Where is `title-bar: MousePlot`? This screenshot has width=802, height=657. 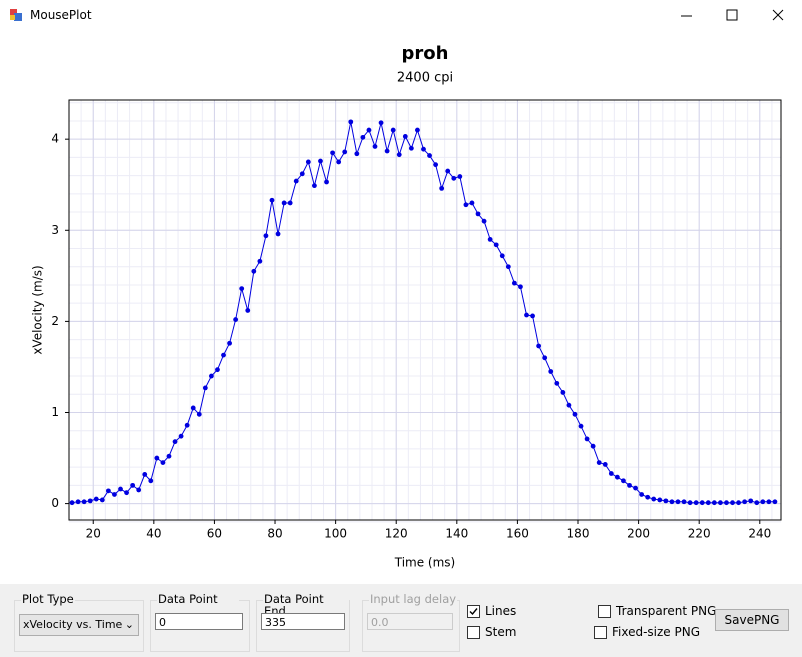
title-bar: MousePlot is located at coordinates (401, 15).